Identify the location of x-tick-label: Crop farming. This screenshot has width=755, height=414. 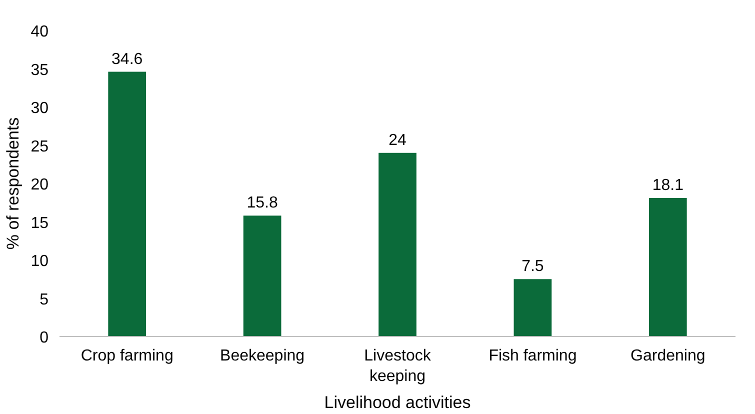
(127, 356).